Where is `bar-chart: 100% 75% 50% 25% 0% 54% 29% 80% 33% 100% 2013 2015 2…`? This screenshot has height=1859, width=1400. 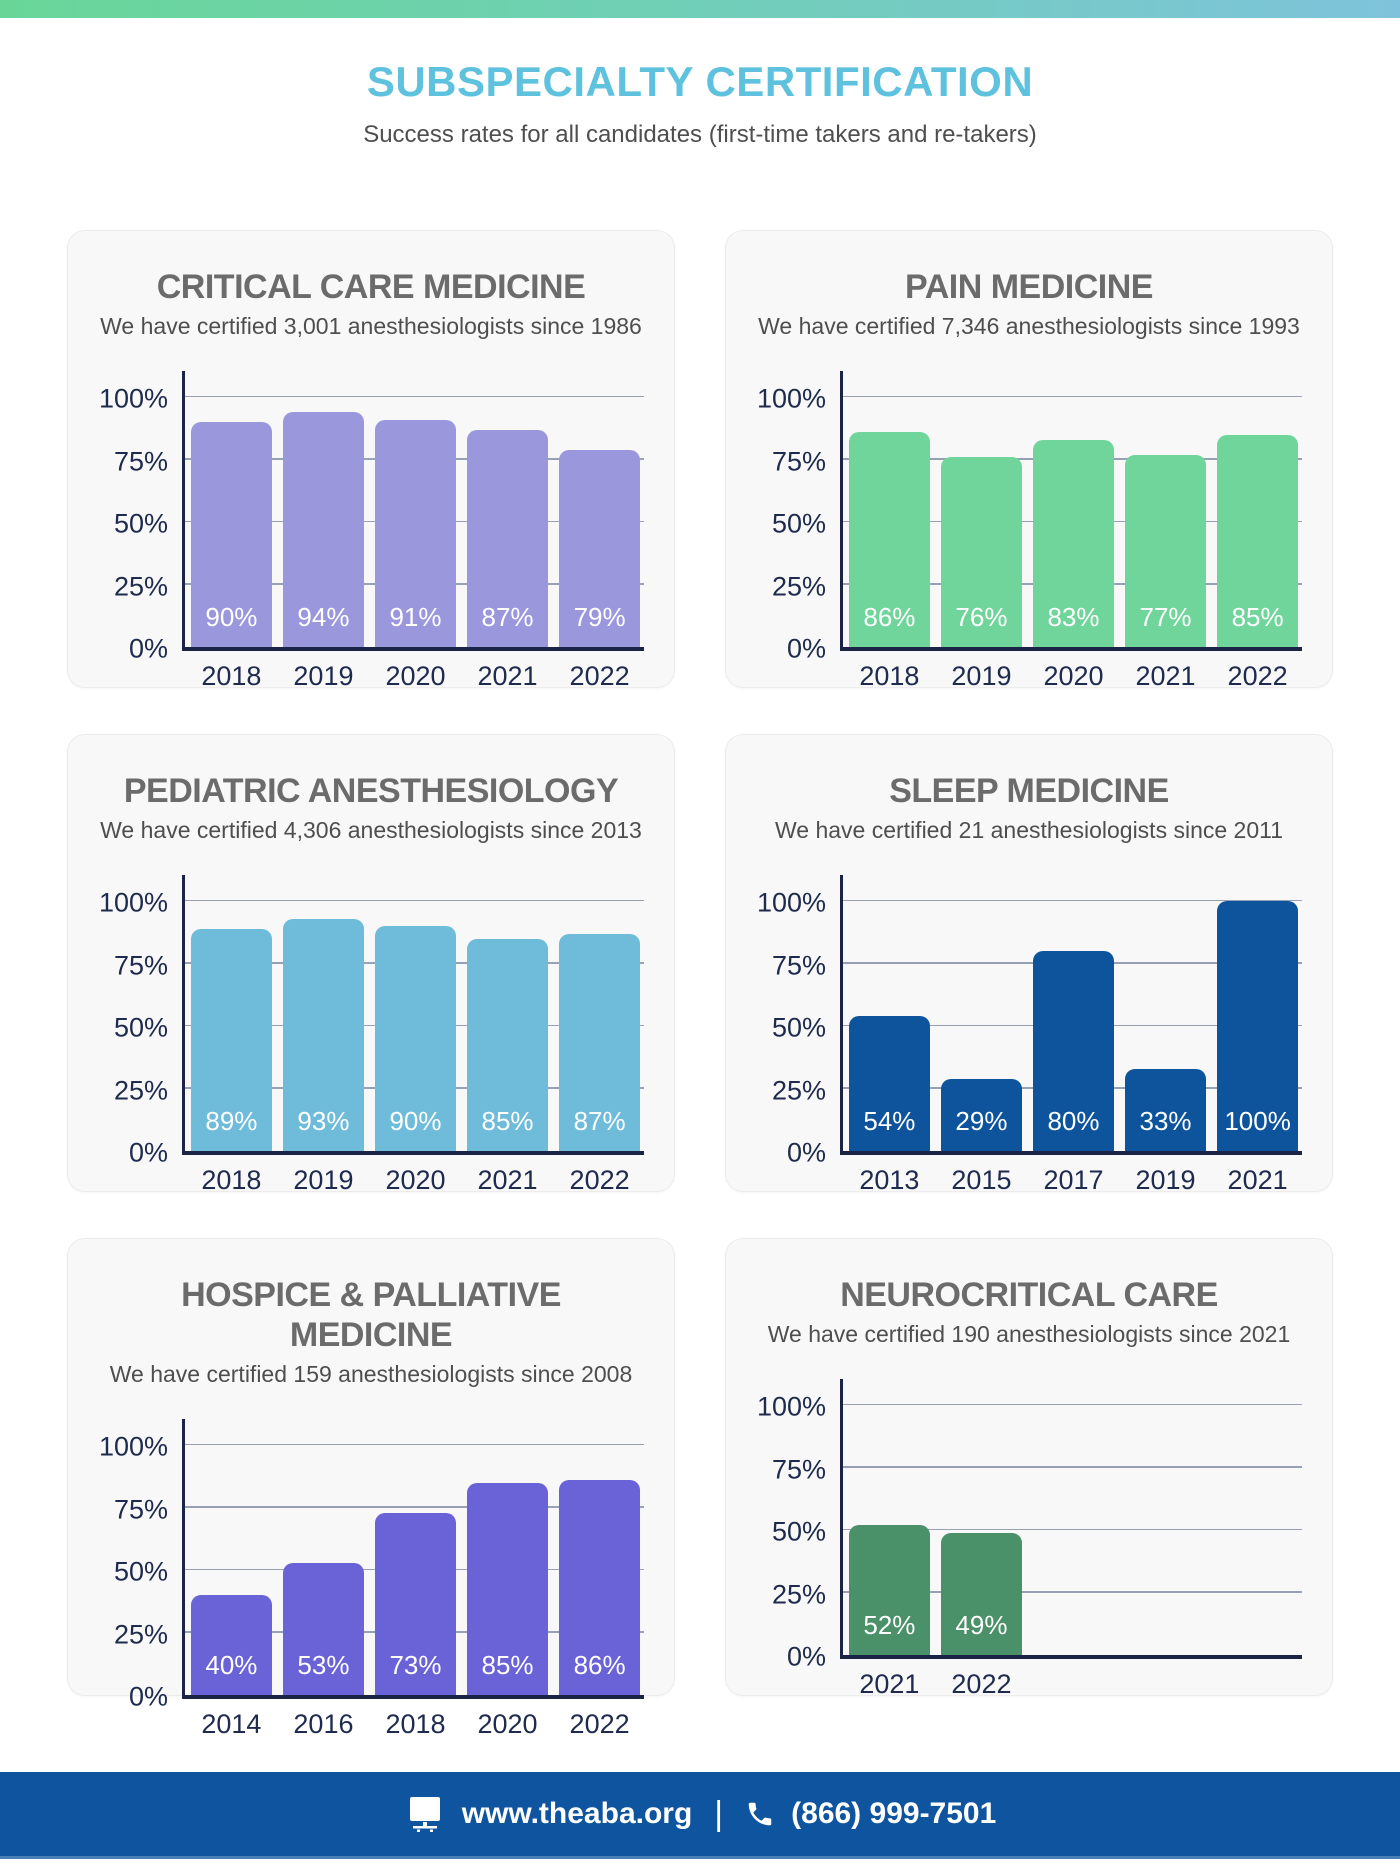
bar-chart: 100% 75% 50% 25% 0% 54% 29% 80% 33% 100% 2013 2015 2… is located at coordinates (1029, 1035).